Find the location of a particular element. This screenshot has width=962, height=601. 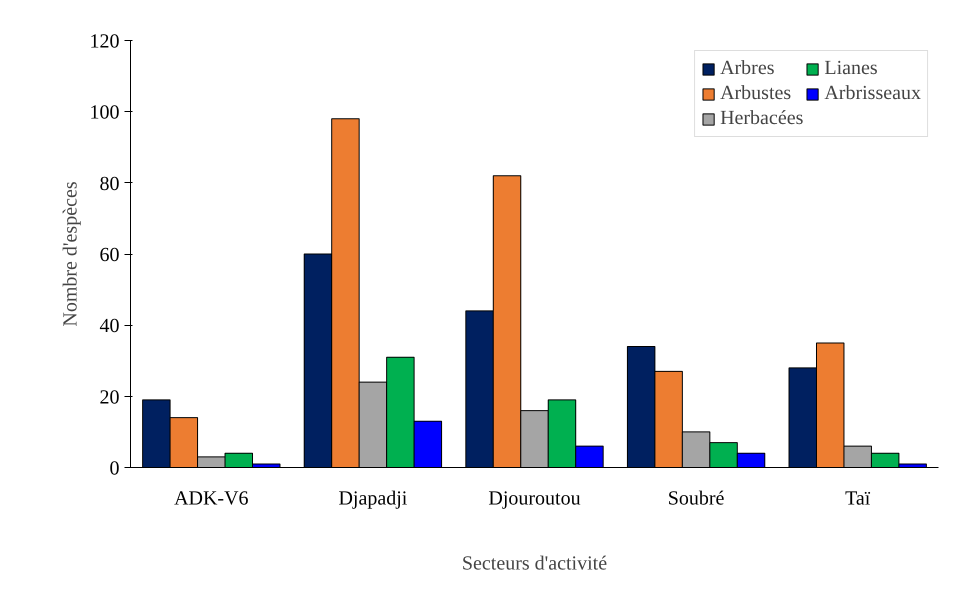

y-tick-label: 40 is located at coordinates (110, 326).